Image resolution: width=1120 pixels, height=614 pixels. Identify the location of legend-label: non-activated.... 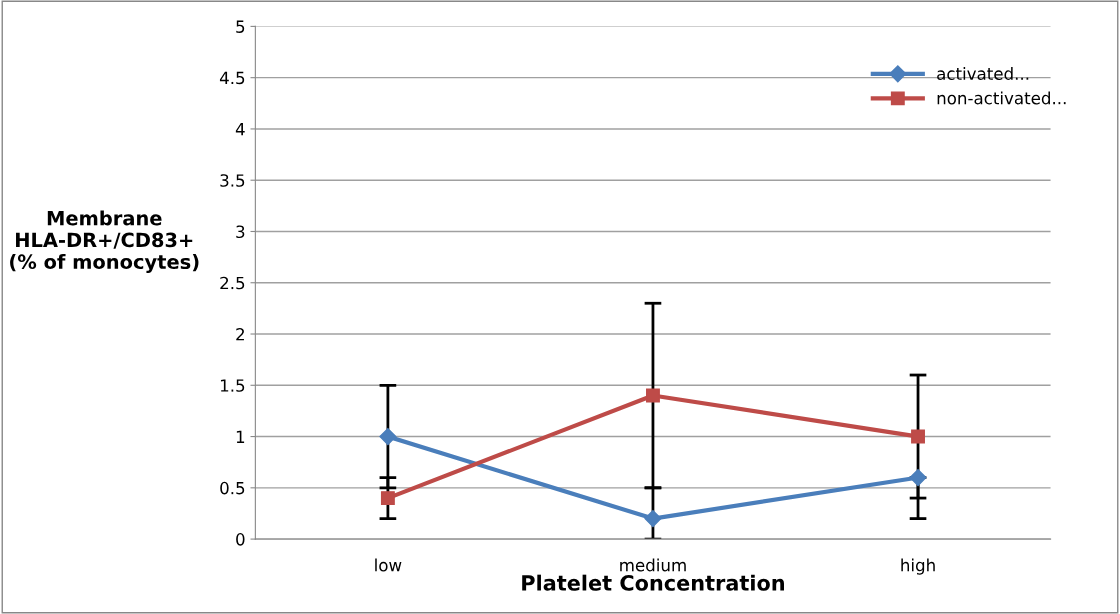
(1001, 98).